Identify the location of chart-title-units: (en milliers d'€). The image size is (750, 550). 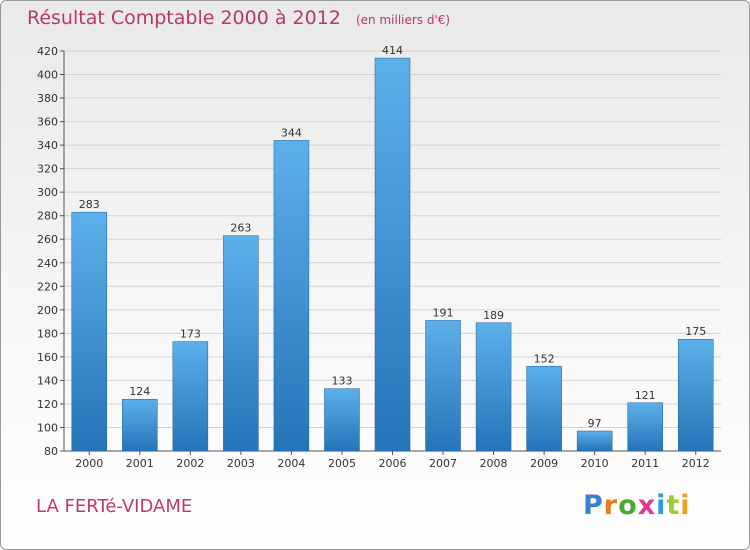
(403, 20).